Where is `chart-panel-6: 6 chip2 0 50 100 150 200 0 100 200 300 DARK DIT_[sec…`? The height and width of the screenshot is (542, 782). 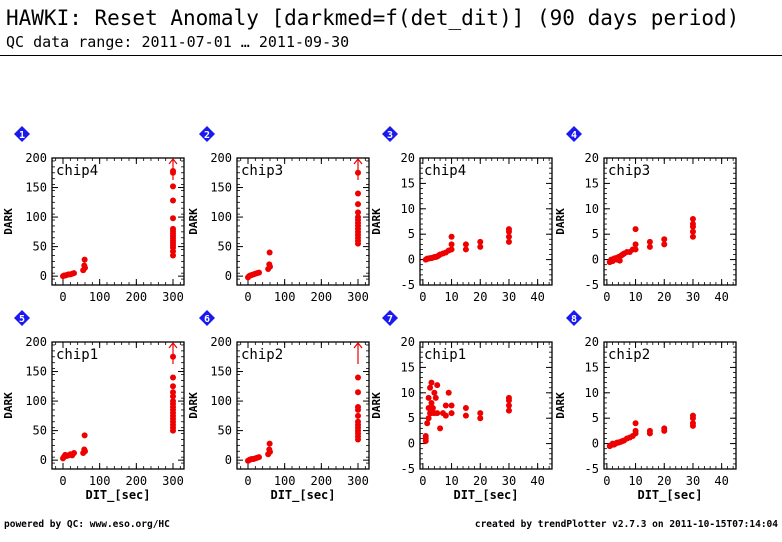 chart-panel-6: 6 chip2 0 50 100 150 200 0 100 200 300 DARK DIT_[sec… is located at coordinates (278, 406).